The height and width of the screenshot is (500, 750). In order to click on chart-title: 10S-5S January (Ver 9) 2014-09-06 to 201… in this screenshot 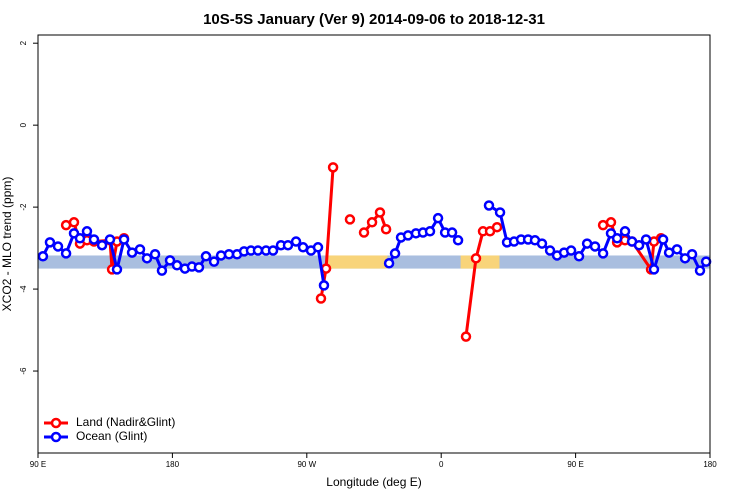, I will do `click(374, 19)`.